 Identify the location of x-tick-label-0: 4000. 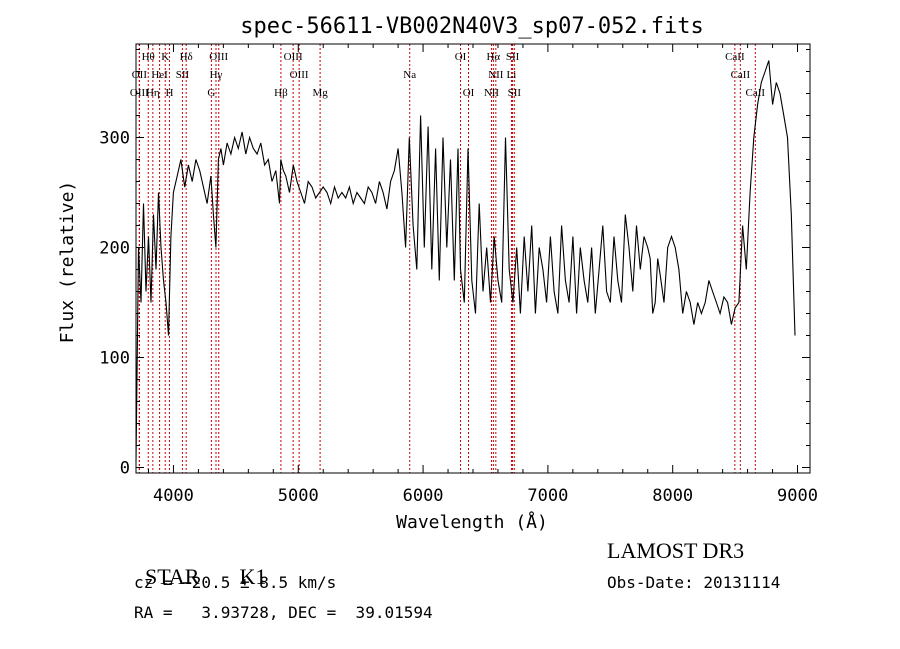
(173, 496).